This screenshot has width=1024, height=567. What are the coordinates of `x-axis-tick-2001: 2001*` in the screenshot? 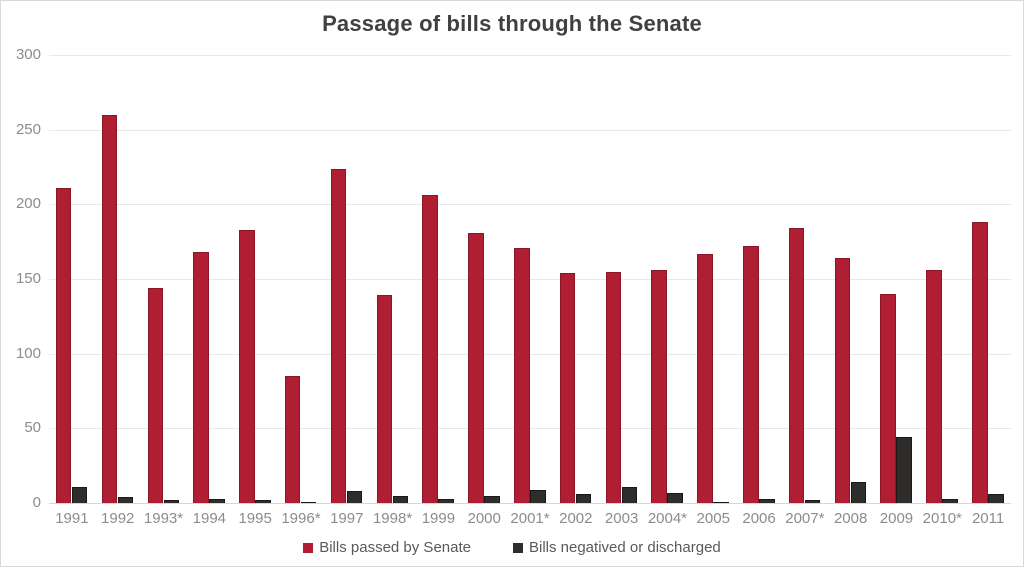 It's located at (530, 518).